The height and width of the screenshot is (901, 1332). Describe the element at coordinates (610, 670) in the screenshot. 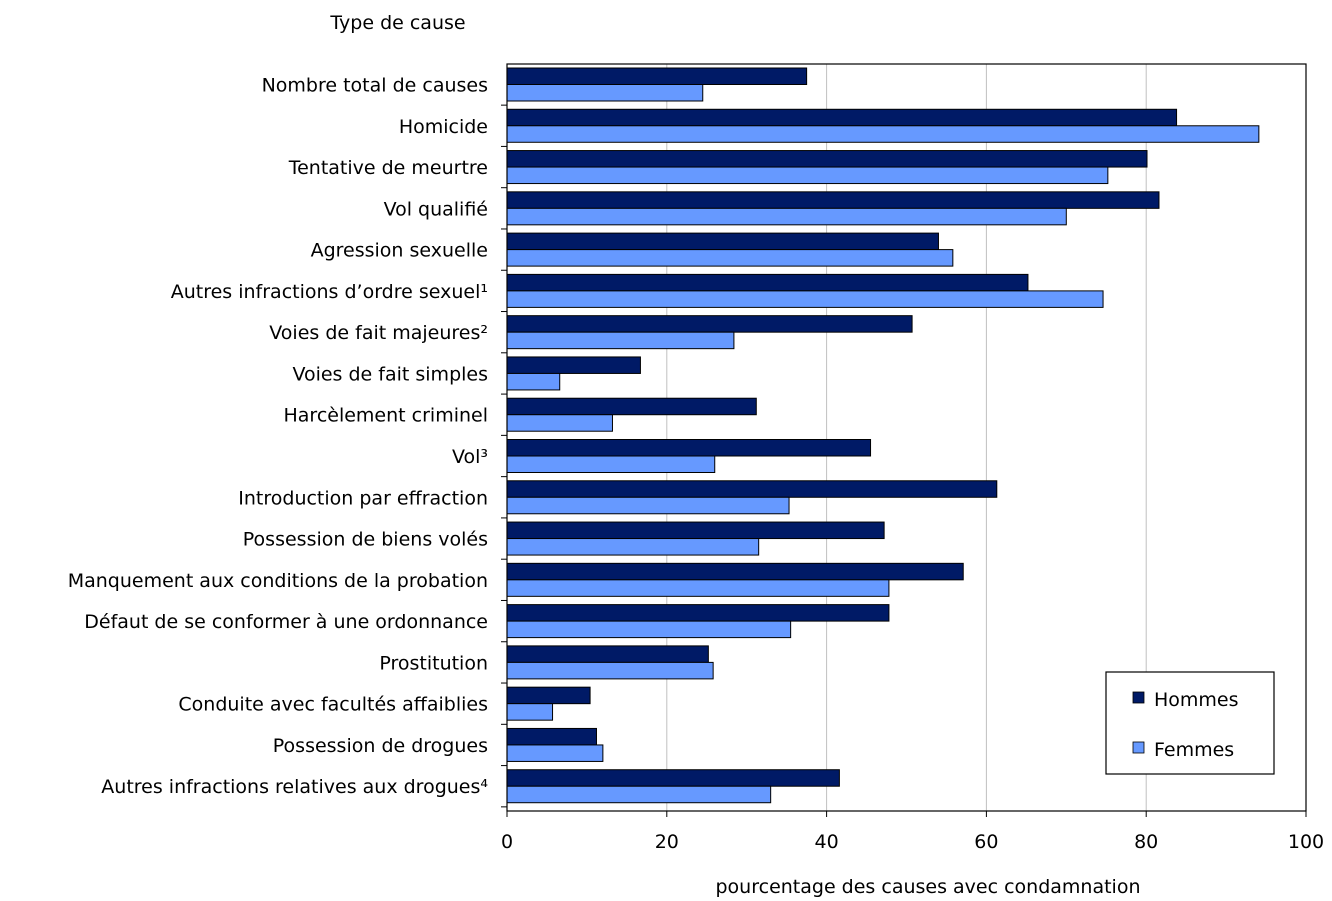

I see `bar-femmes-prostitution` at that location.